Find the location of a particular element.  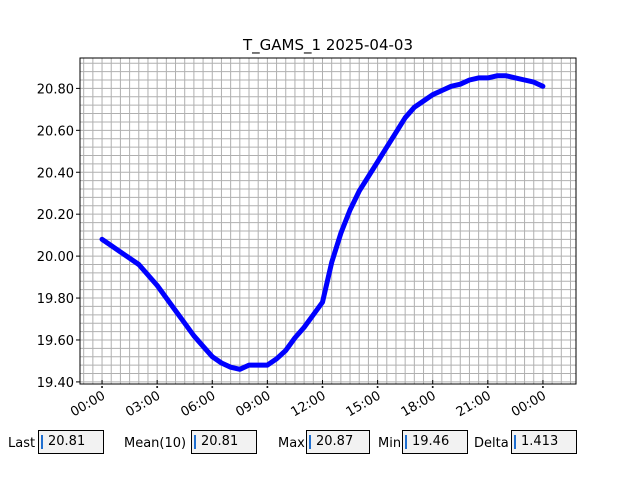

stat-last-field: 20.81 is located at coordinates (71, 442).